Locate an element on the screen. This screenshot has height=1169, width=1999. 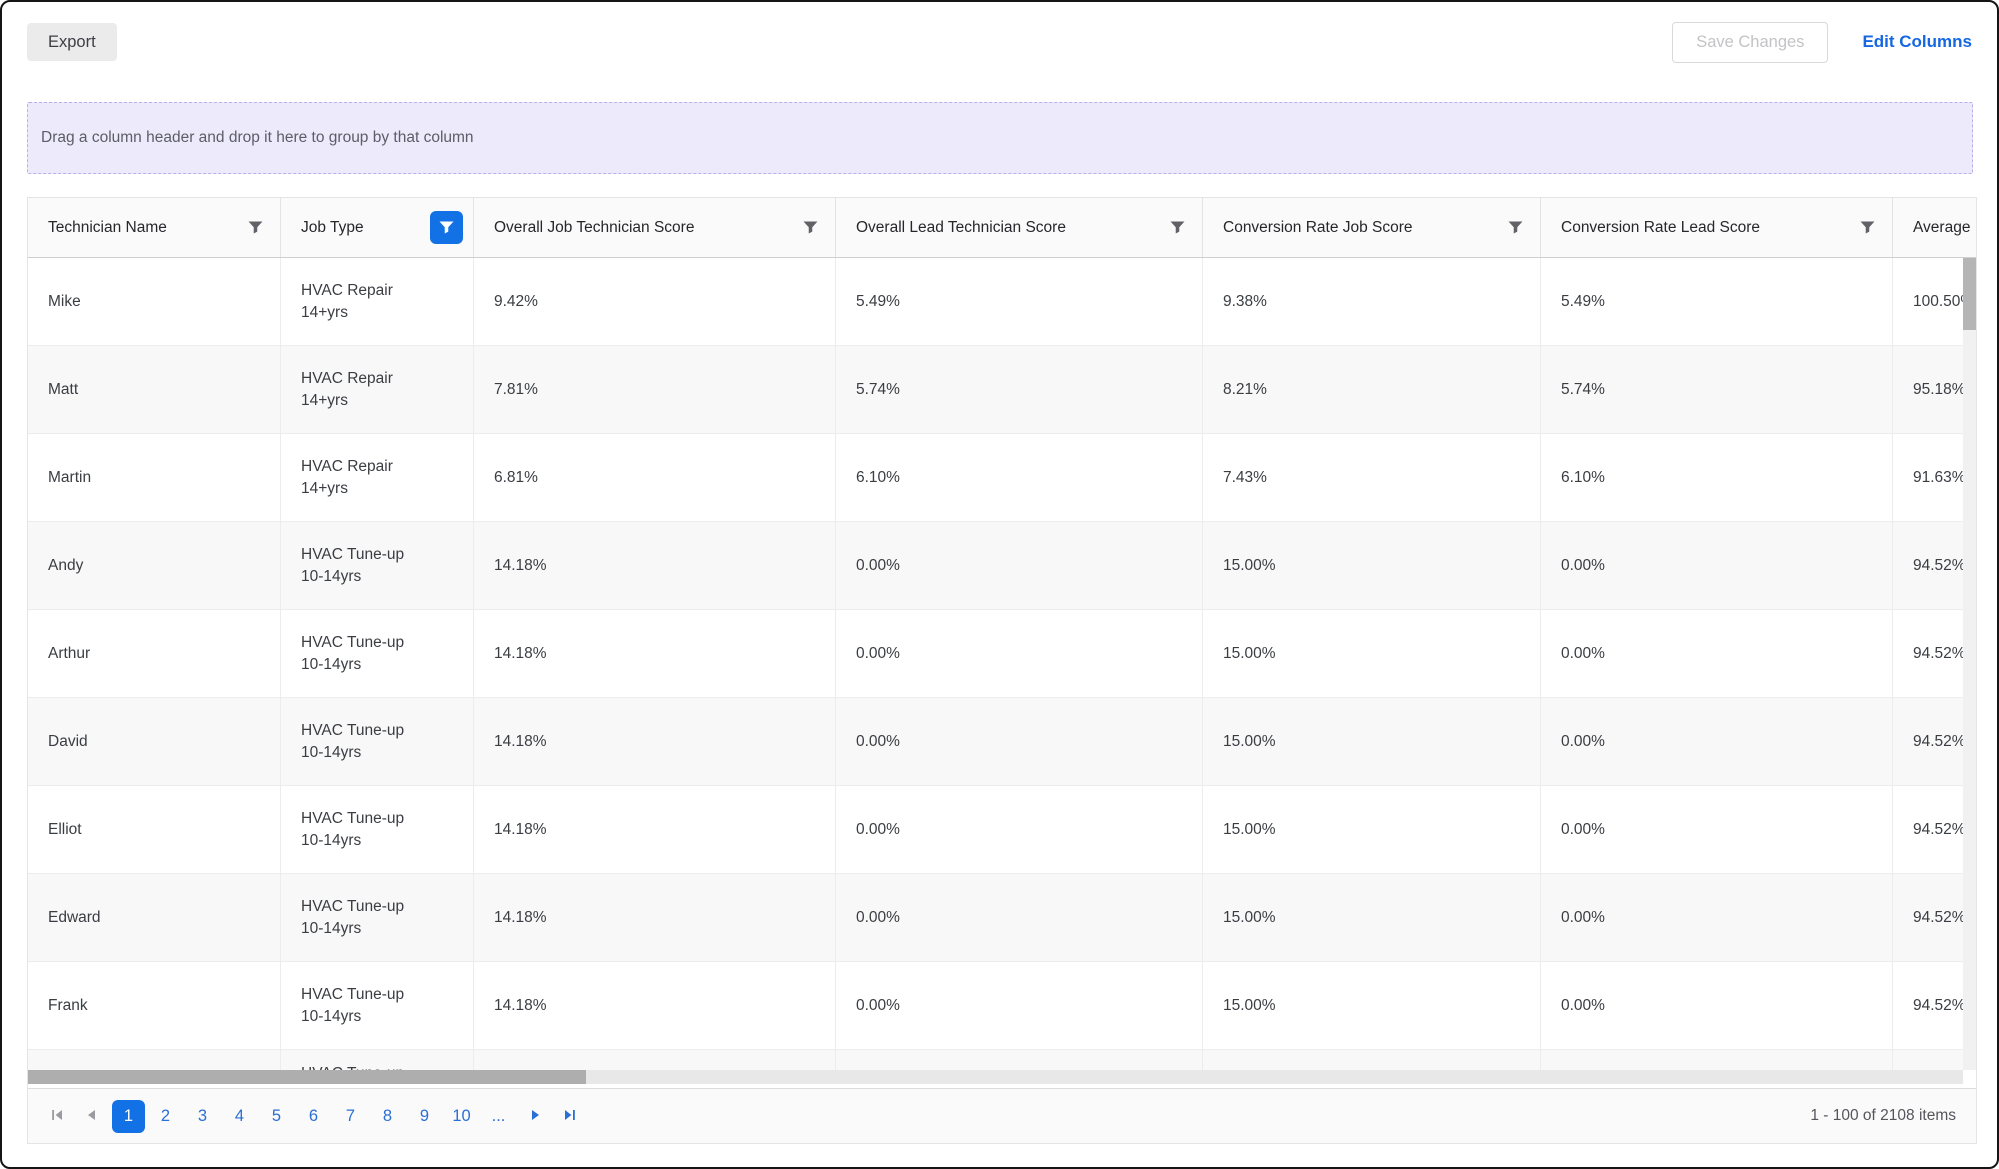
table-row: HVAC Tune-up is located at coordinates (1002, 1061).